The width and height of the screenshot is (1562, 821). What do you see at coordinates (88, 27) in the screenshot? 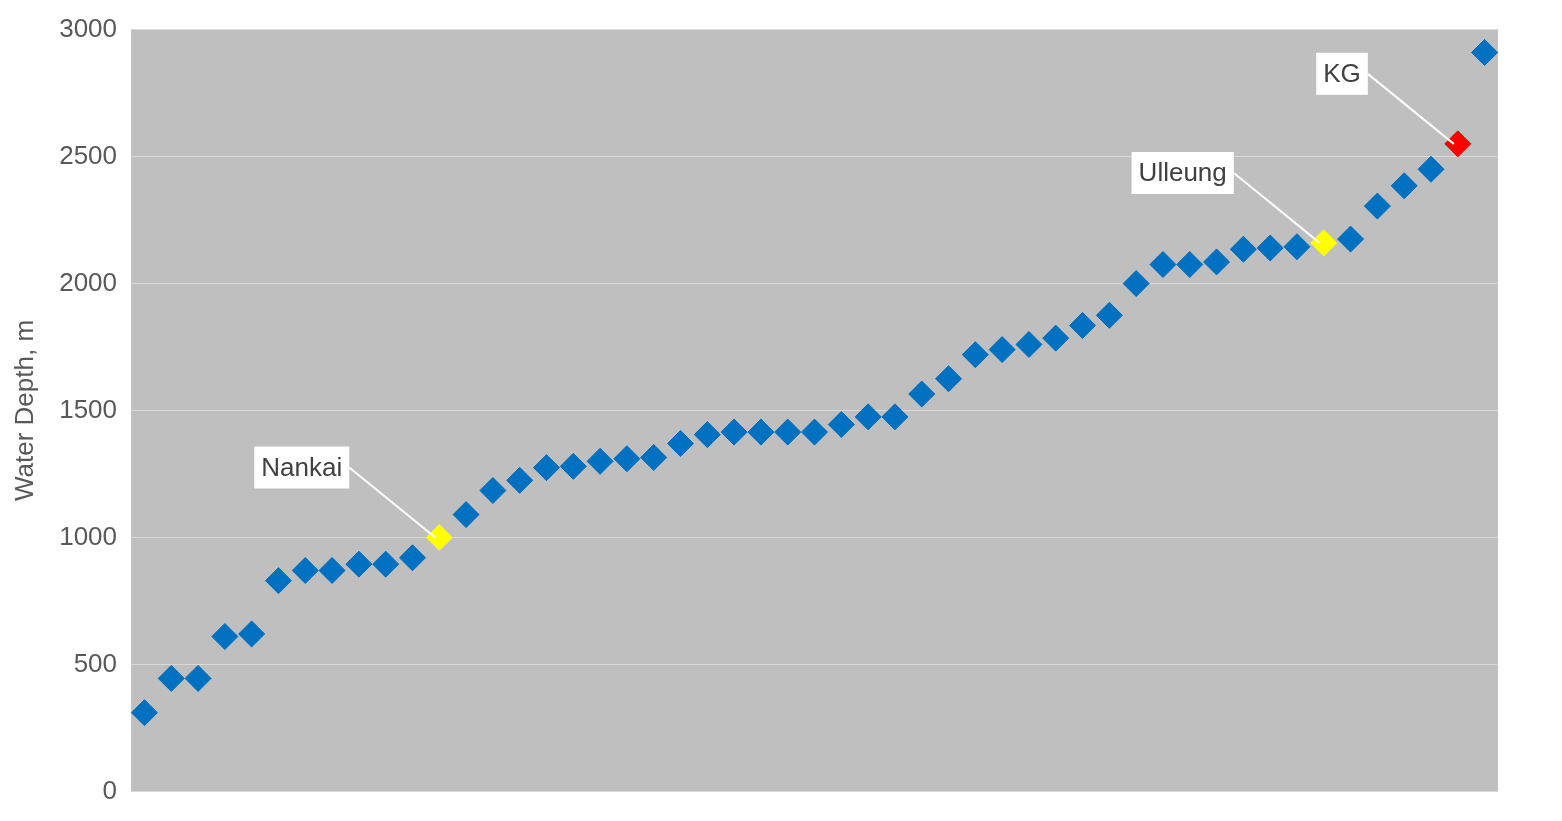
I see `y-tick-label: 3000` at bounding box center [88, 27].